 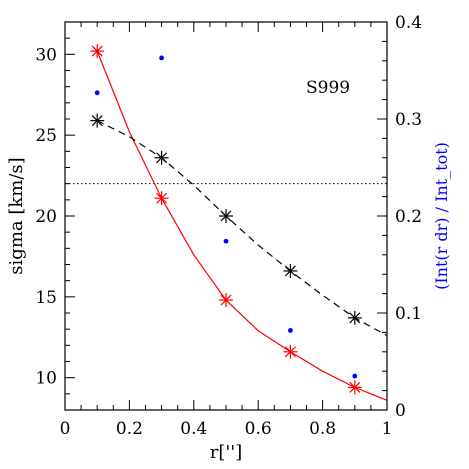 What do you see at coordinates (408, 23) in the screenshot?
I see `y-right-tick-label: 0.4` at bounding box center [408, 23].